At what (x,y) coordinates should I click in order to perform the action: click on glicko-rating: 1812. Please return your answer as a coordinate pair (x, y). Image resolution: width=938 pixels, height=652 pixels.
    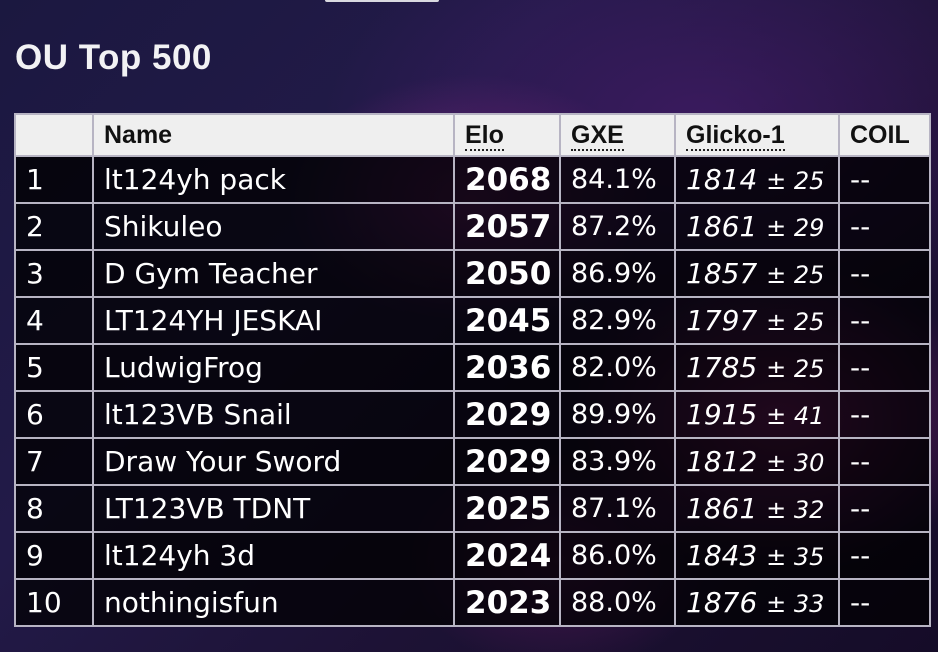
    Looking at the image, I should click on (722, 461).